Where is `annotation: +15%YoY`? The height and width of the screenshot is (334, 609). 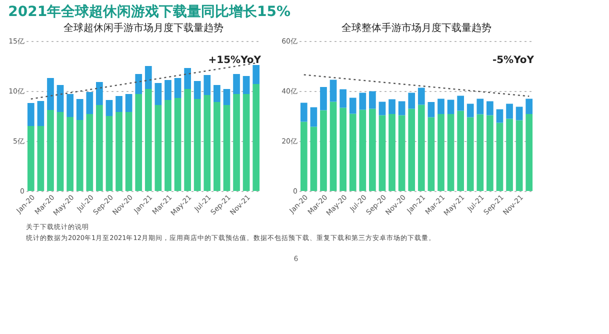 annotation: +15%YoY is located at coordinates (235, 60).